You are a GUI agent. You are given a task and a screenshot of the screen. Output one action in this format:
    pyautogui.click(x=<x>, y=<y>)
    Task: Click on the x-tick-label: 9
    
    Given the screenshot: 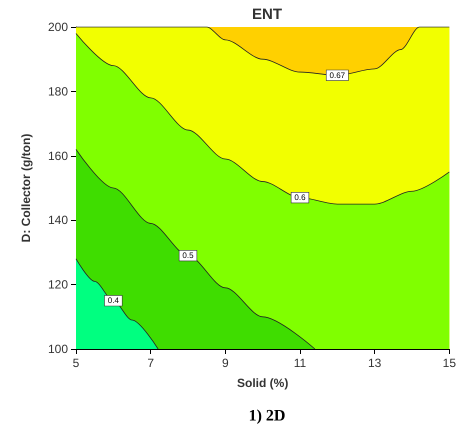 What is the action you would take?
    pyautogui.click(x=225, y=363)
    